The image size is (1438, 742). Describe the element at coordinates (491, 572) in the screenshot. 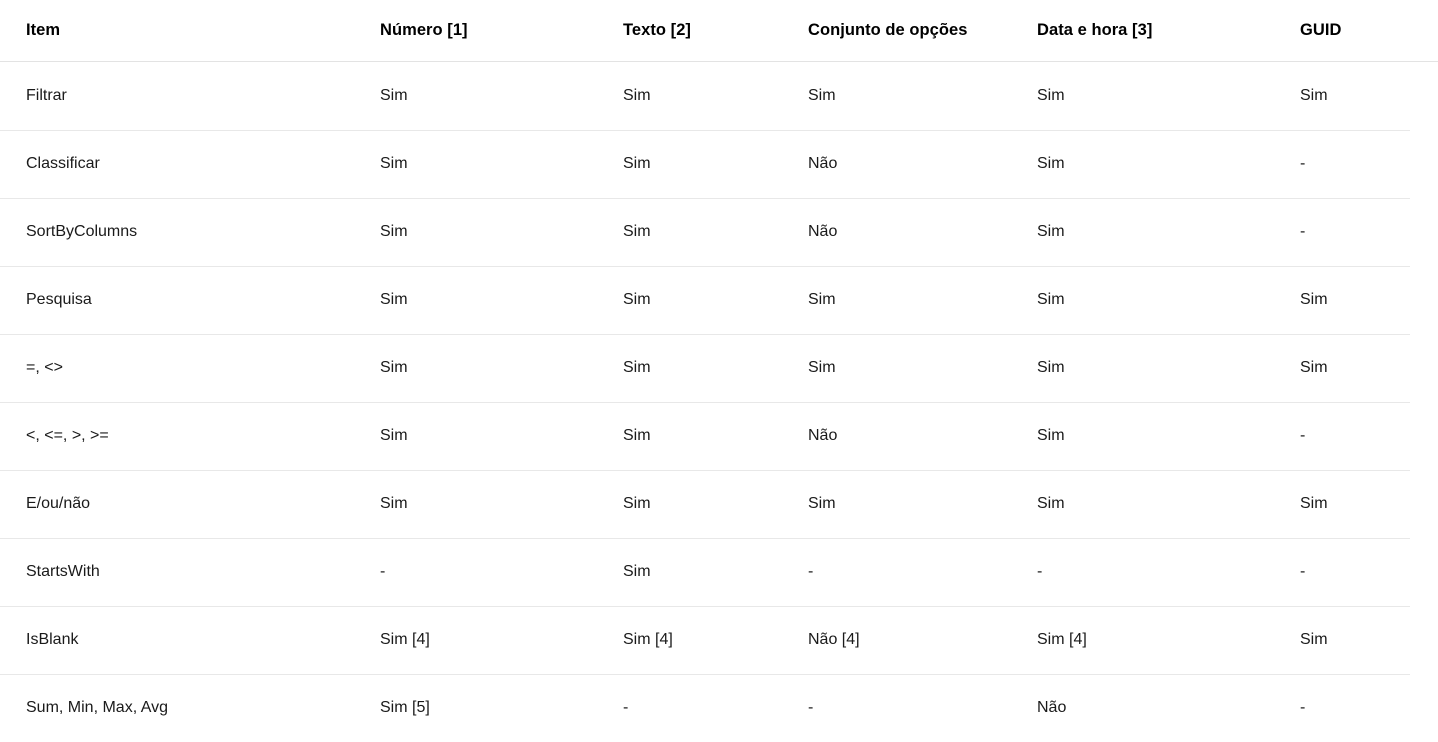

I see `cell-num: -` at that location.